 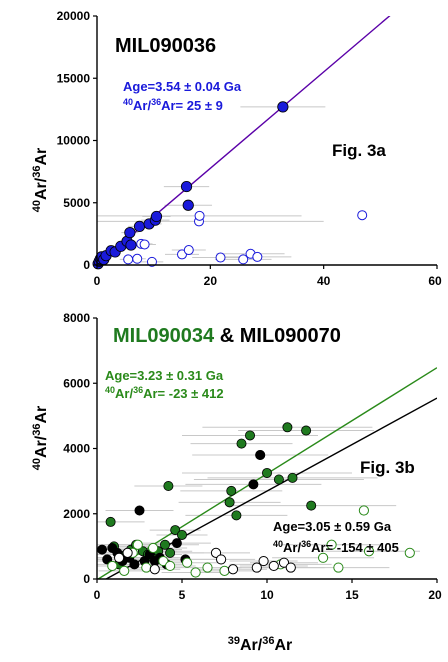 I want to click on panel-a-x-tick-label: 60, so click(x=435, y=281).